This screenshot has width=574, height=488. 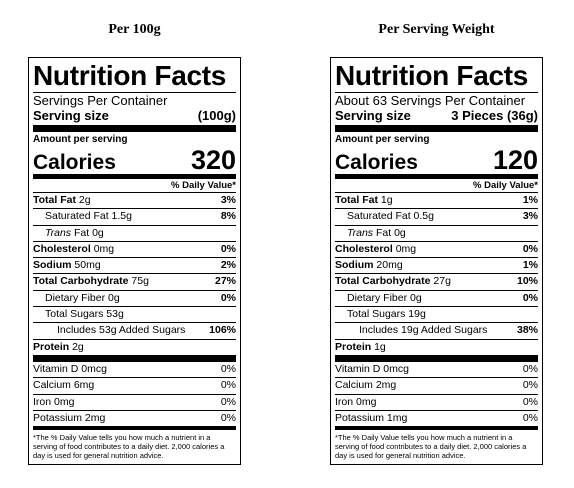 What do you see at coordinates (380, 346) in the screenshot?
I see `nutrient-amount: 1g` at bounding box center [380, 346].